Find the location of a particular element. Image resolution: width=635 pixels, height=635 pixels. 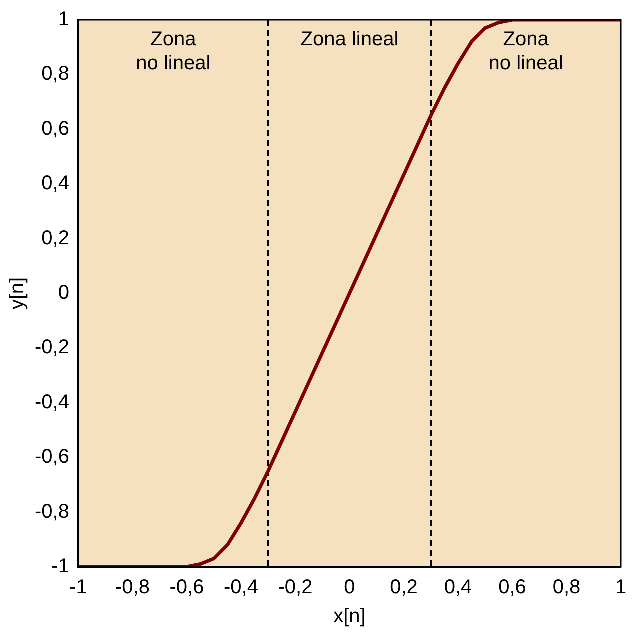

x-tick-label: -0,8 is located at coordinates (132, 587).